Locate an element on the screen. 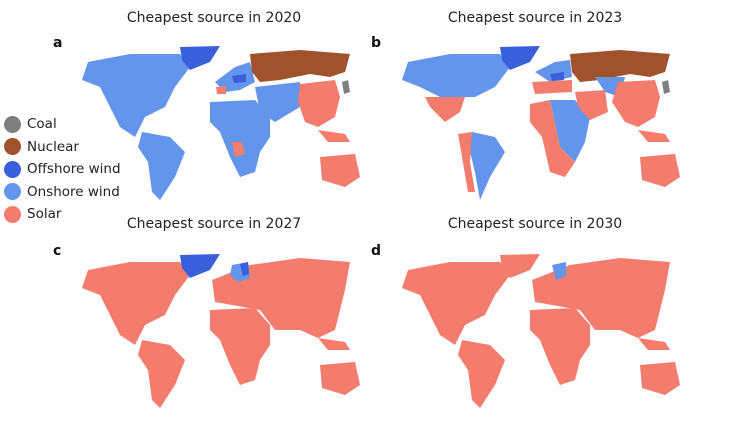 Image resolution: width=754 pixels, height=429 pixels. world-map-2020 is located at coordinates (221, 123).